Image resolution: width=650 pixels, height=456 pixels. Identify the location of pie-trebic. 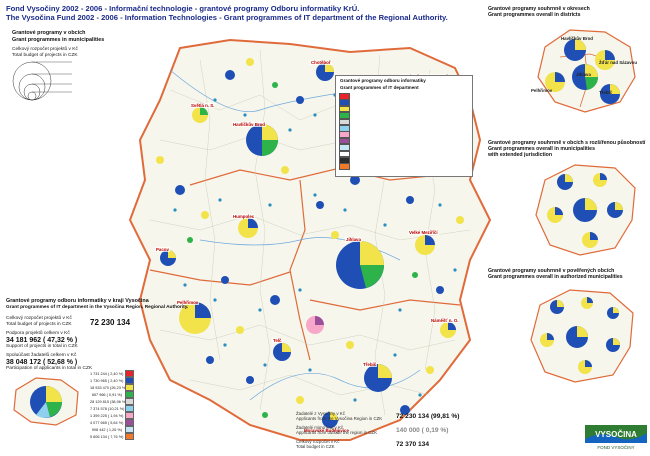
(378, 378).